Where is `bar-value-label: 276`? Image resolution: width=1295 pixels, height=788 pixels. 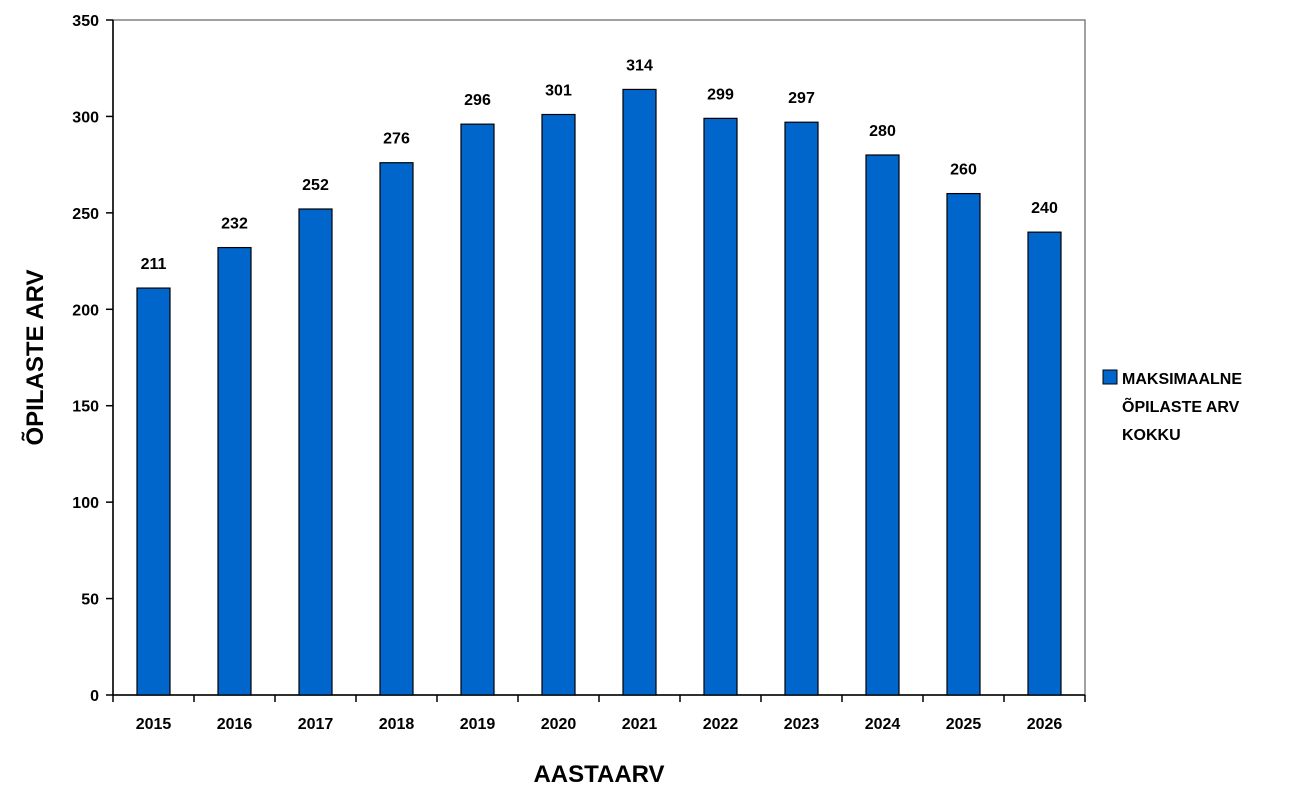 bar-value-label: 276 is located at coordinates (396, 139).